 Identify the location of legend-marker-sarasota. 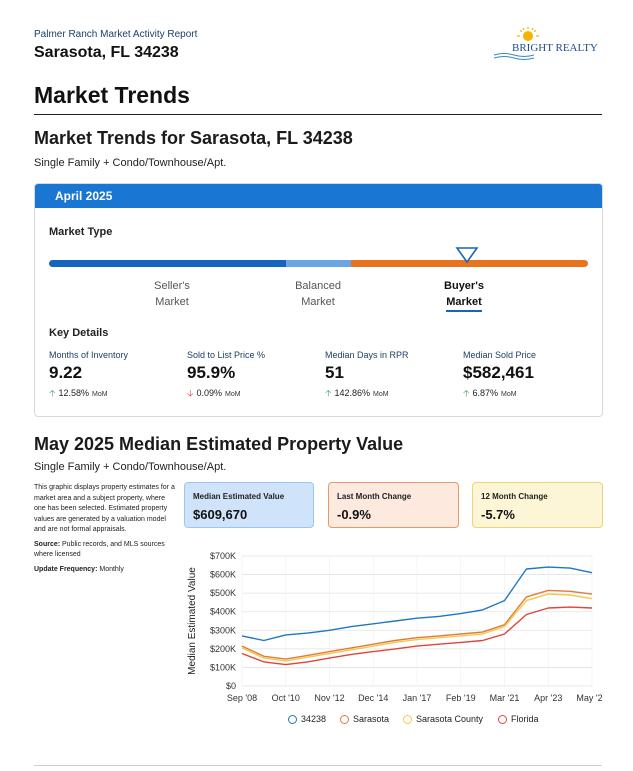
(344, 719).